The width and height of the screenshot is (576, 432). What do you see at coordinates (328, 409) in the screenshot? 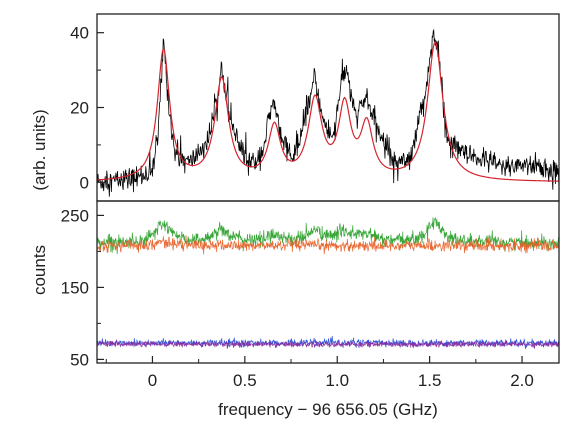
I see `x-axis-label: frequency − 96 656.05 (GHz)` at bounding box center [328, 409].